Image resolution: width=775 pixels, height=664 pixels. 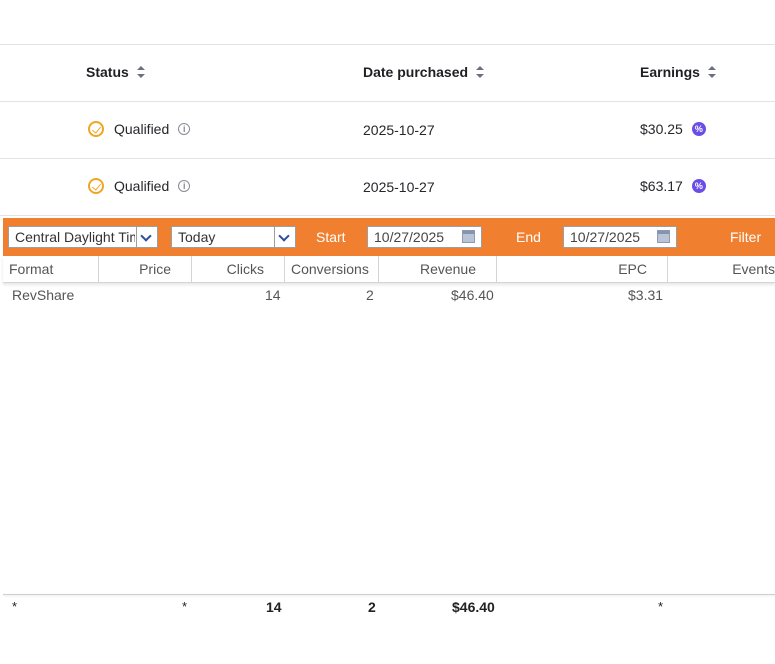 I want to click on earnings-value: $63.17, so click(x=661, y=186).